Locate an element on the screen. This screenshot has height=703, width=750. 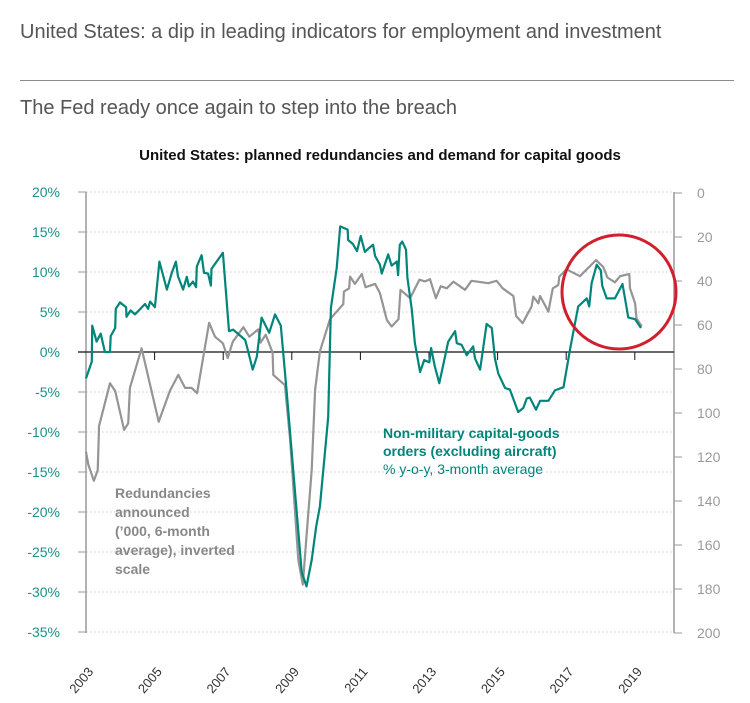
right-tick-label: 100 is located at coordinates (709, 413).